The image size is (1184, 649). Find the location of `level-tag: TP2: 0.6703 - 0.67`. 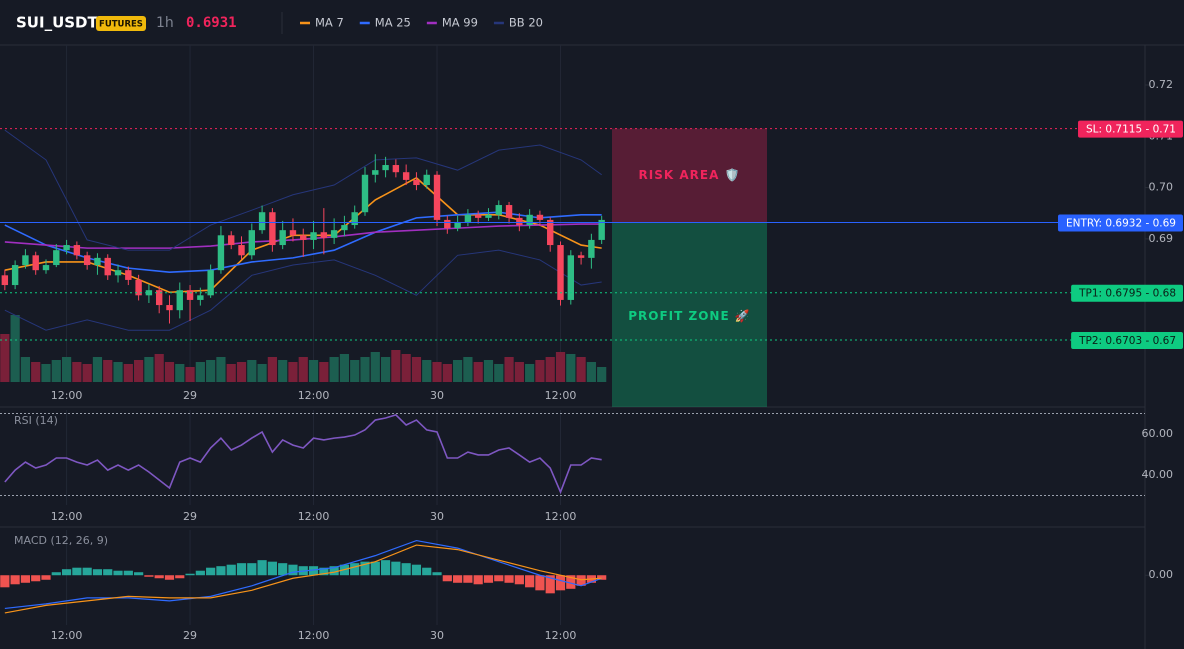

level-tag: TP2: 0.6703 - 0.67 is located at coordinates (1127, 341).